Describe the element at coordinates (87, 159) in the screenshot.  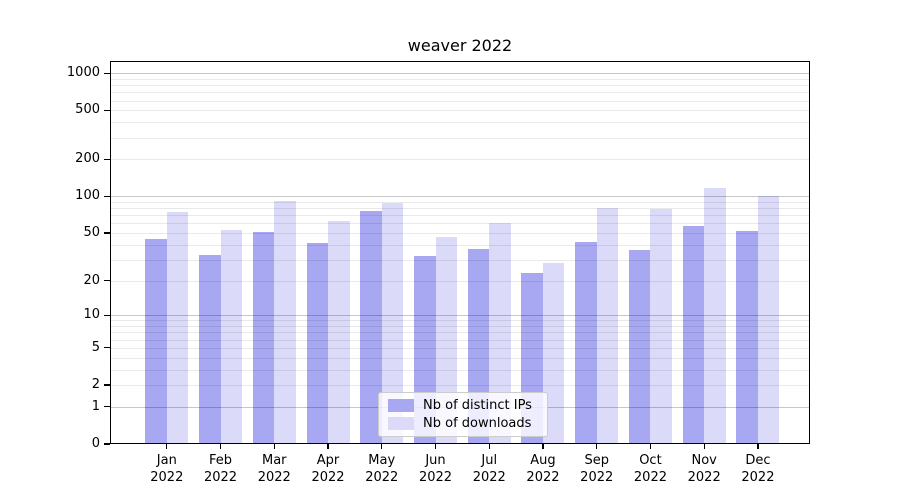
I see `y-tick-label: 200` at that location.